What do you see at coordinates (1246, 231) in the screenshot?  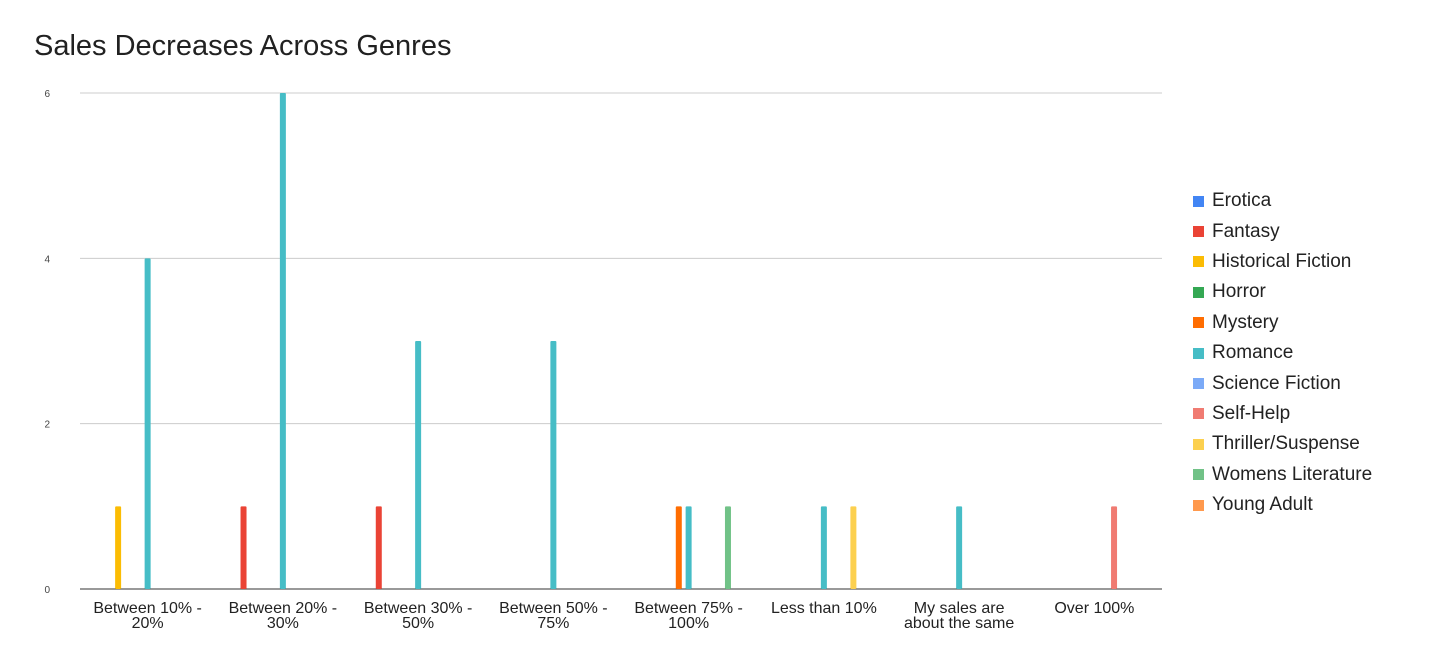 I see `legend-label: Fantasy` at bounding box center [1246, 231].